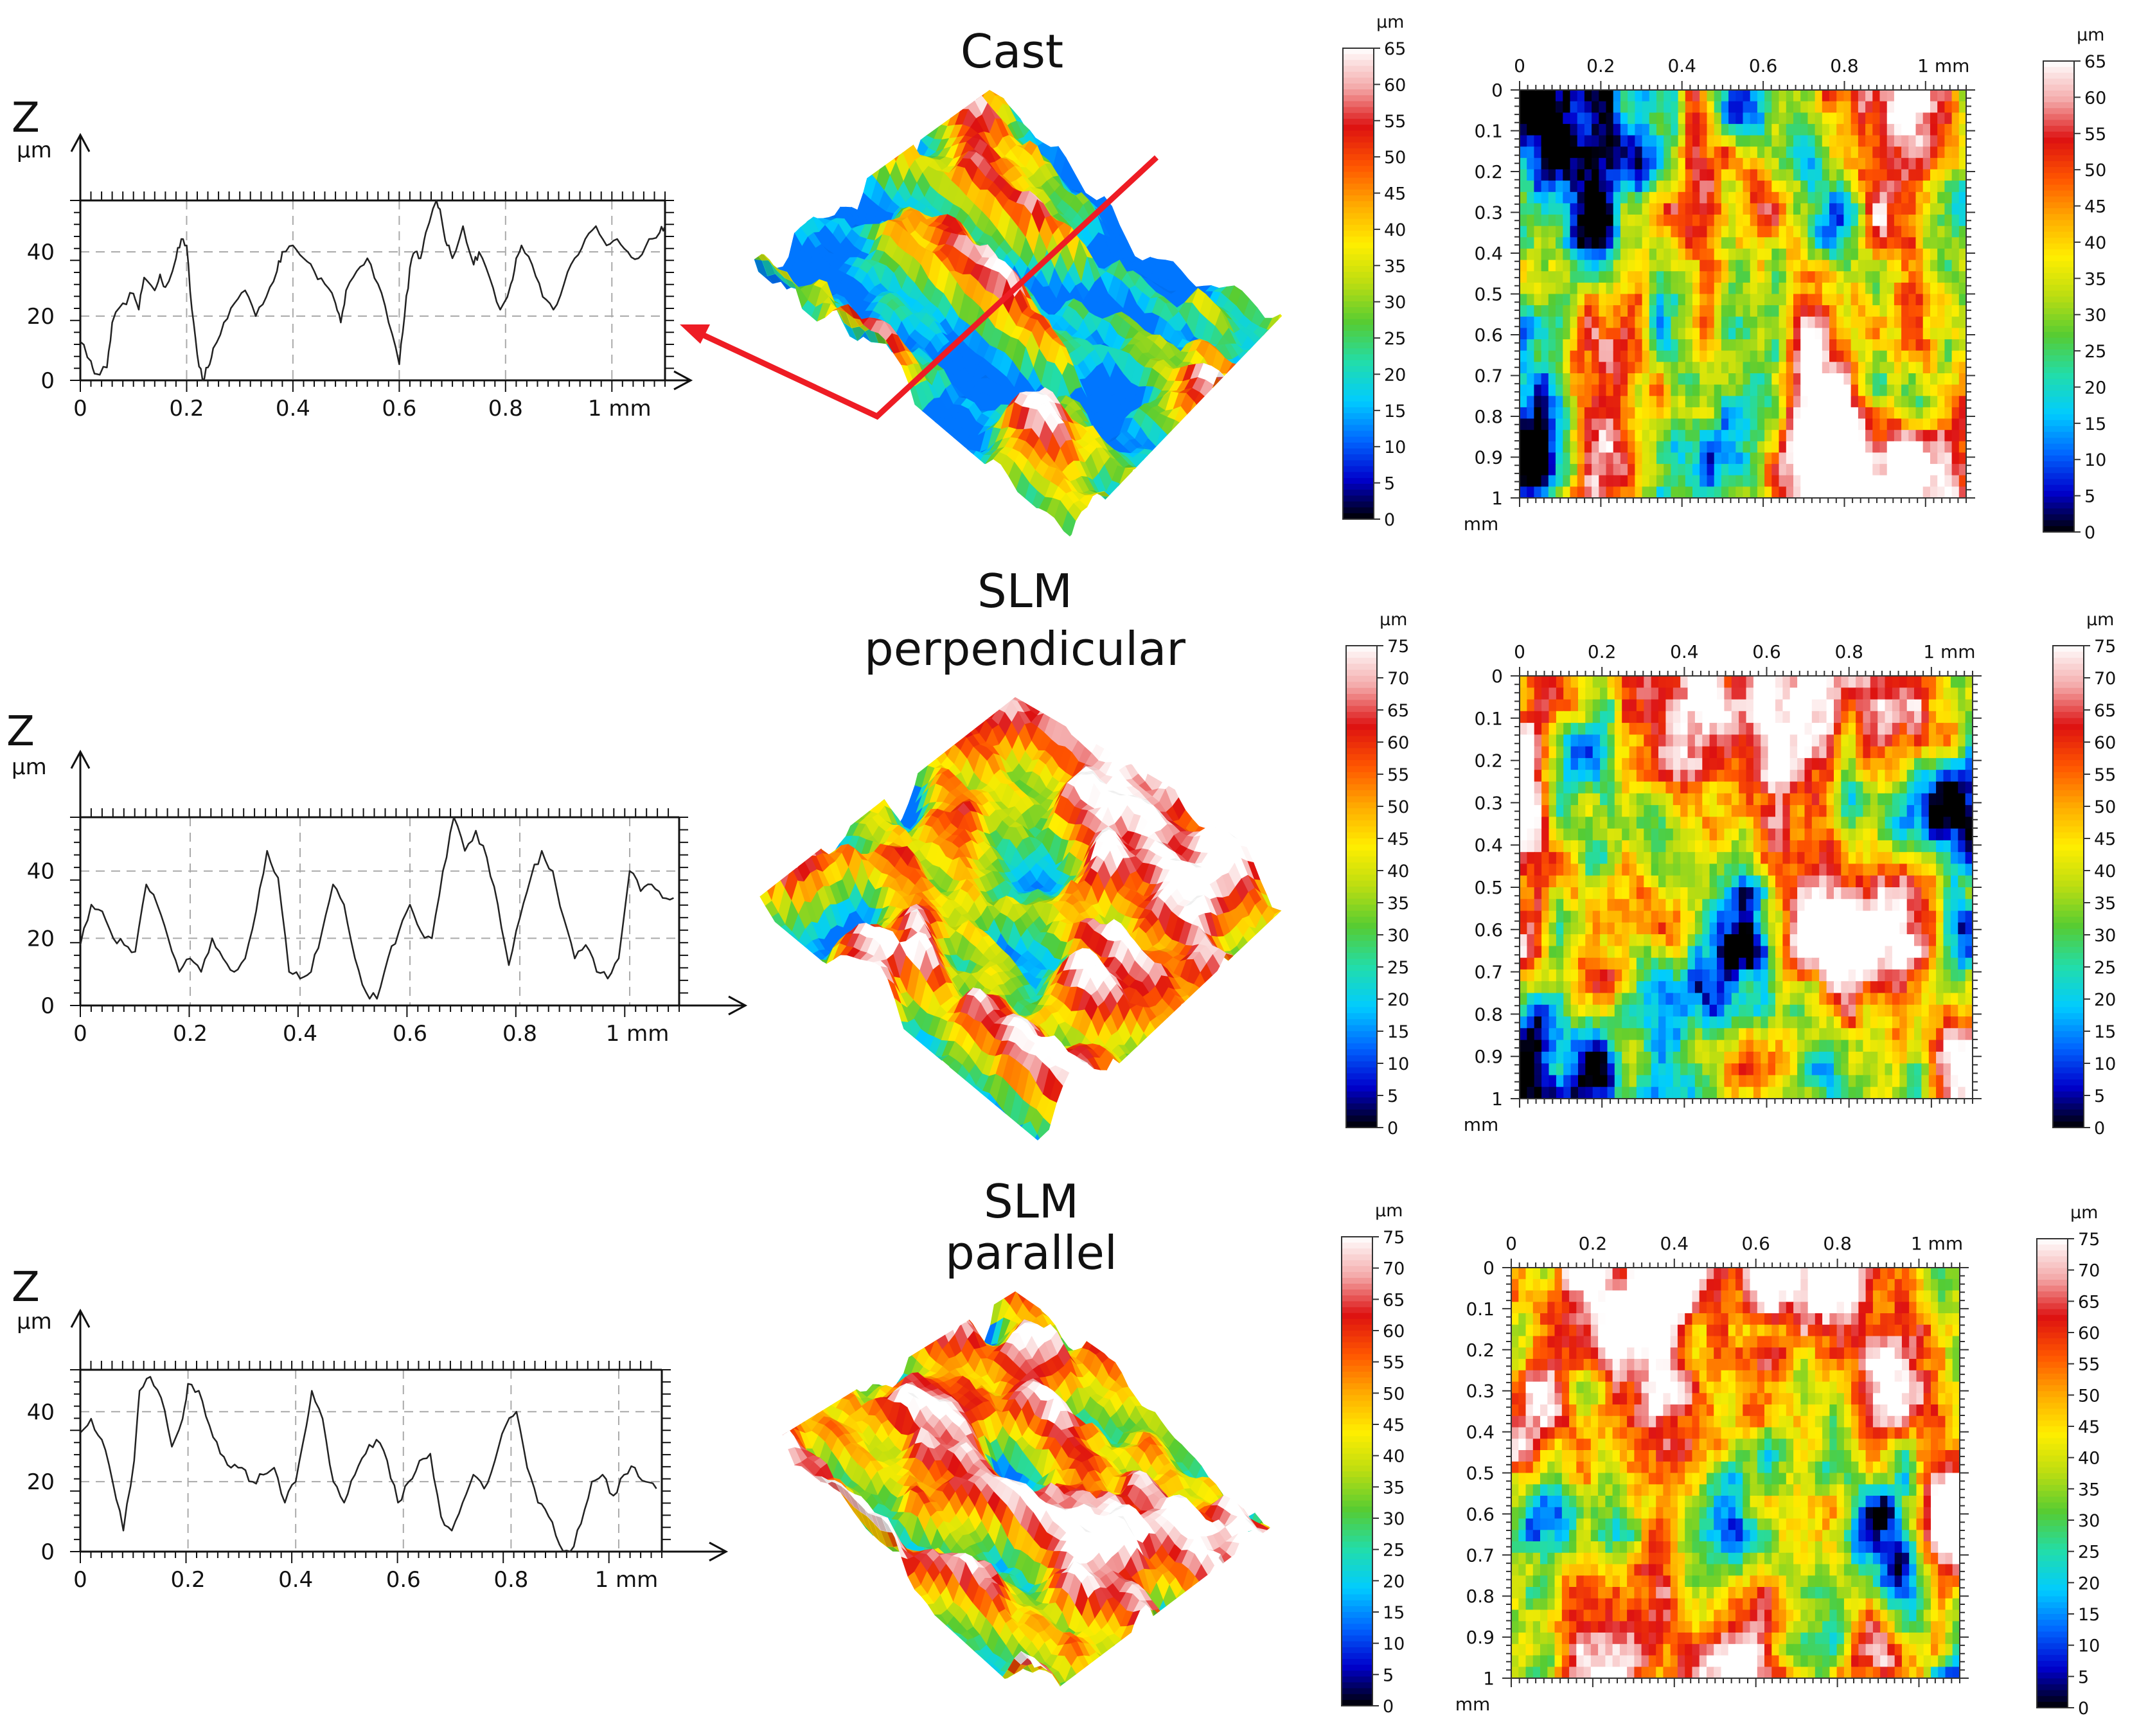  Describe the element at coordinates (1031, 1253) in the screenshot. I see `title-slm-parallel-line2: parallel` at that location.